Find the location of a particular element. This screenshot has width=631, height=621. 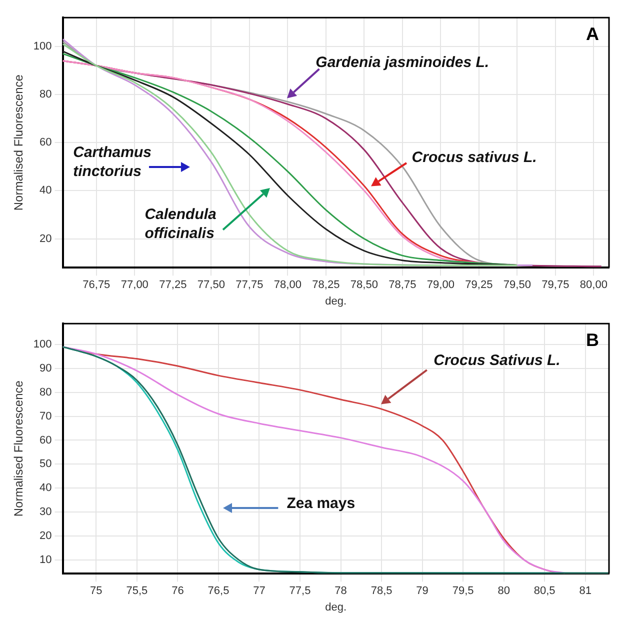

y-tick-label: 10 is located at coordinates (46, 560).